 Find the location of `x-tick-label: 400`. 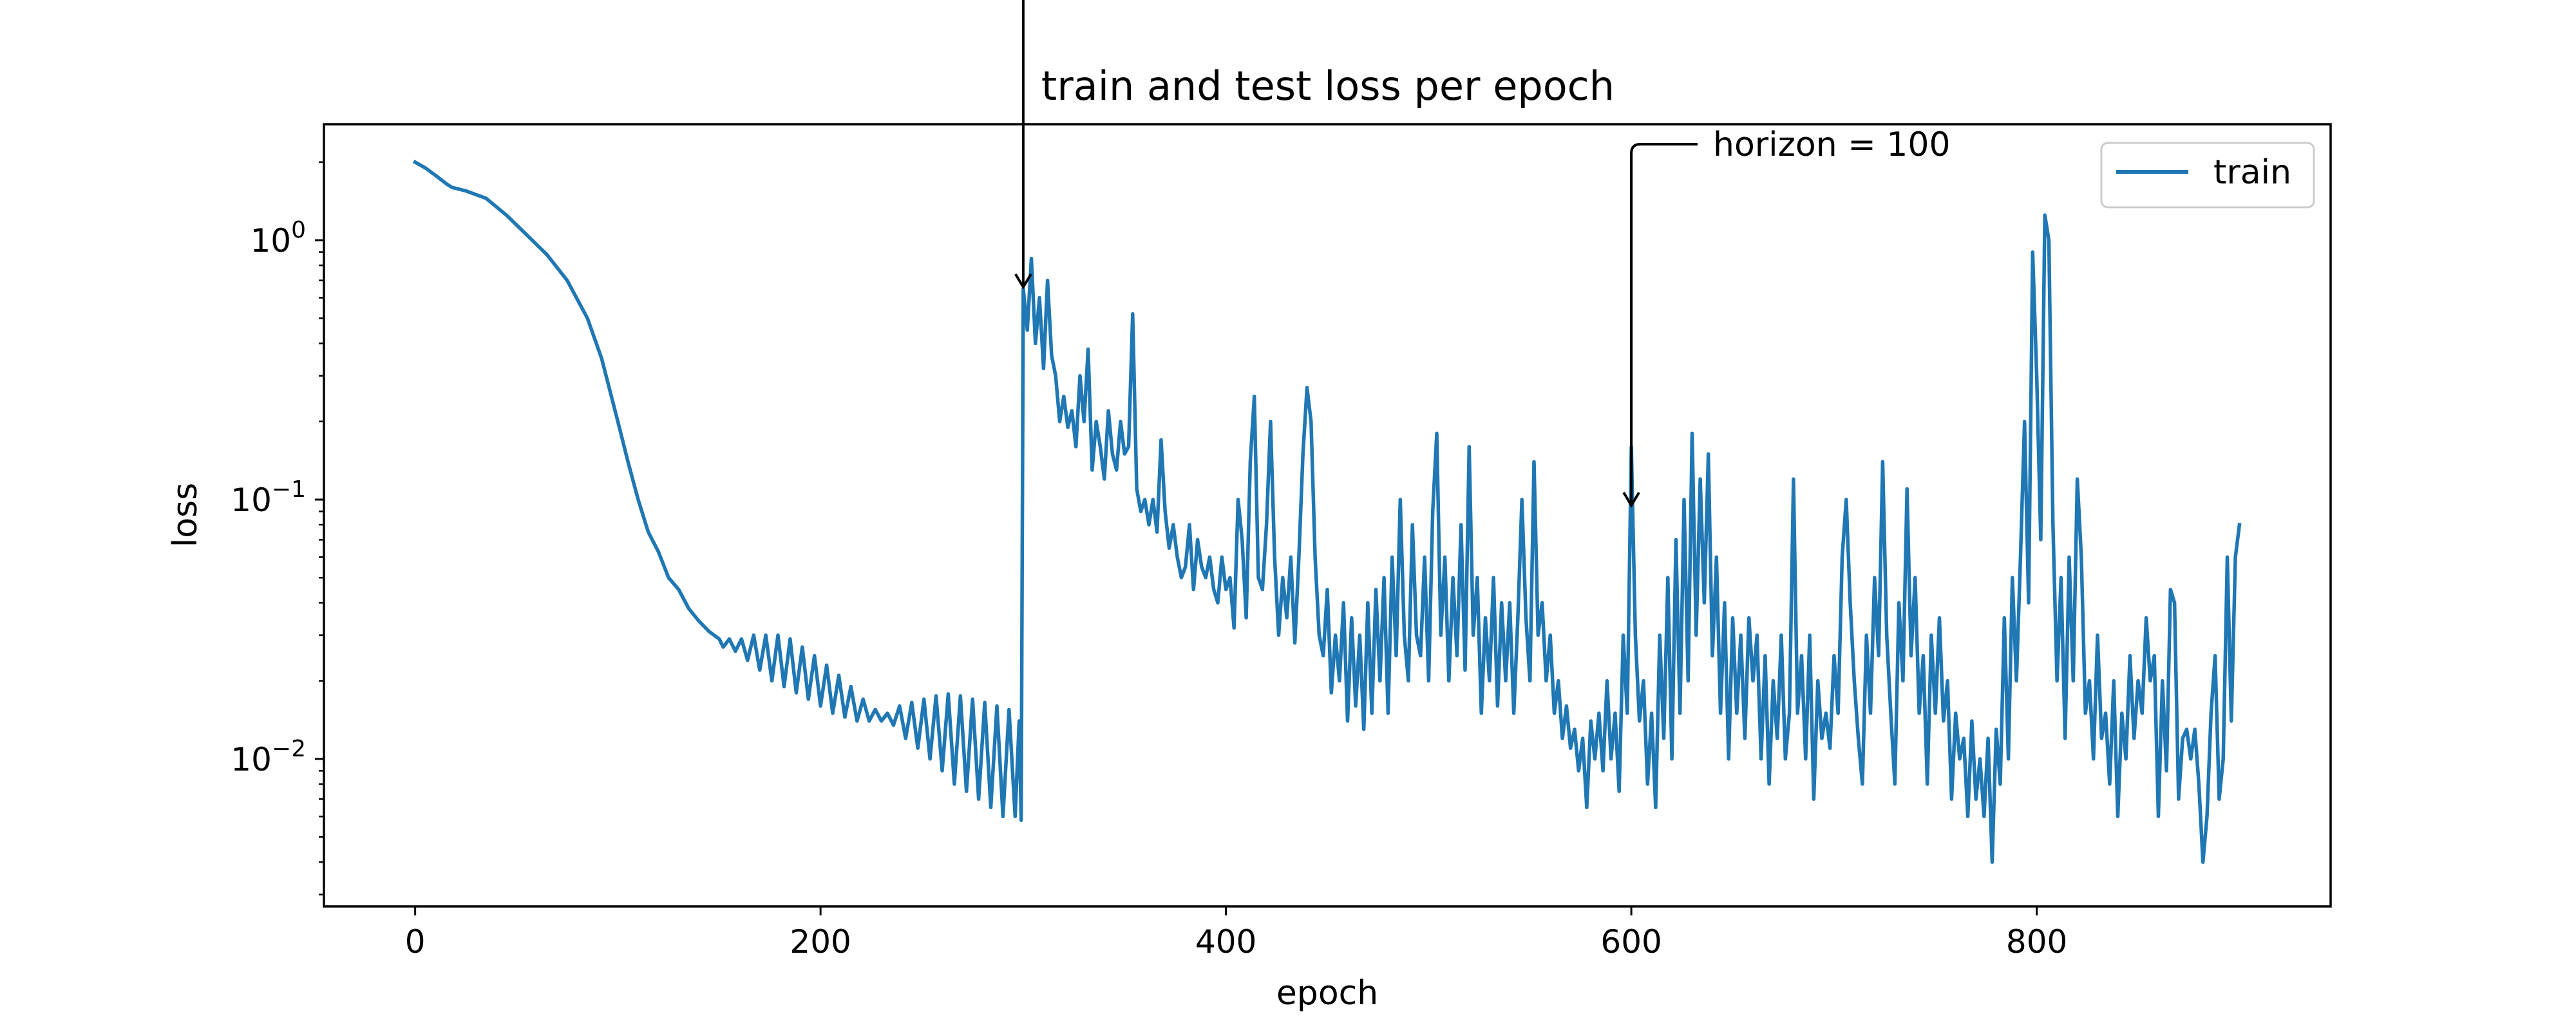

x-tick-label: 400 is located at coordinates (1225, 942).